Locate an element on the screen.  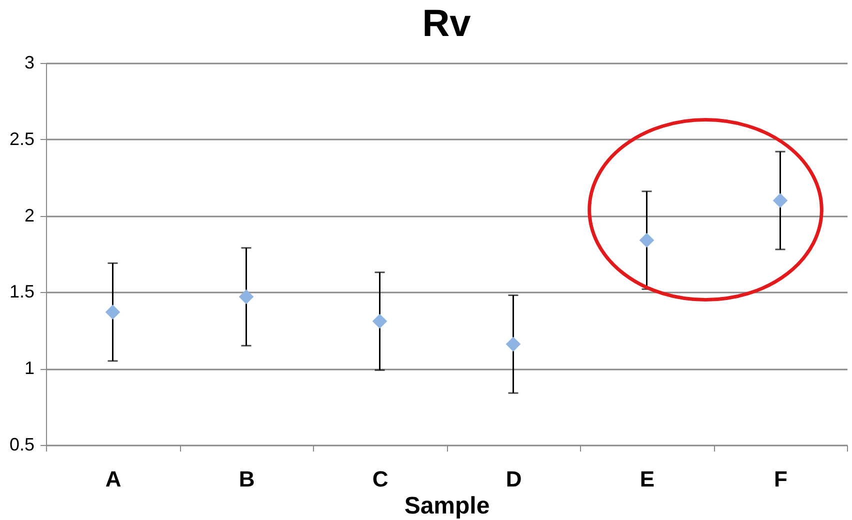
y-tick-label: 0.5 is located at coordinates (21, 444).